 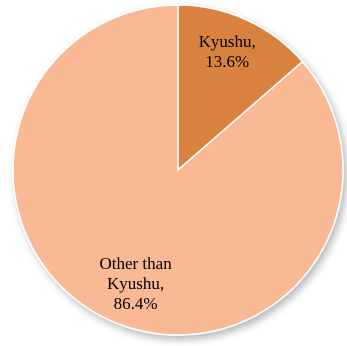 I want to click on pie-label-other-than-kyushu: Other than Kyushu, 86.4%, so click(x=135, y=283).